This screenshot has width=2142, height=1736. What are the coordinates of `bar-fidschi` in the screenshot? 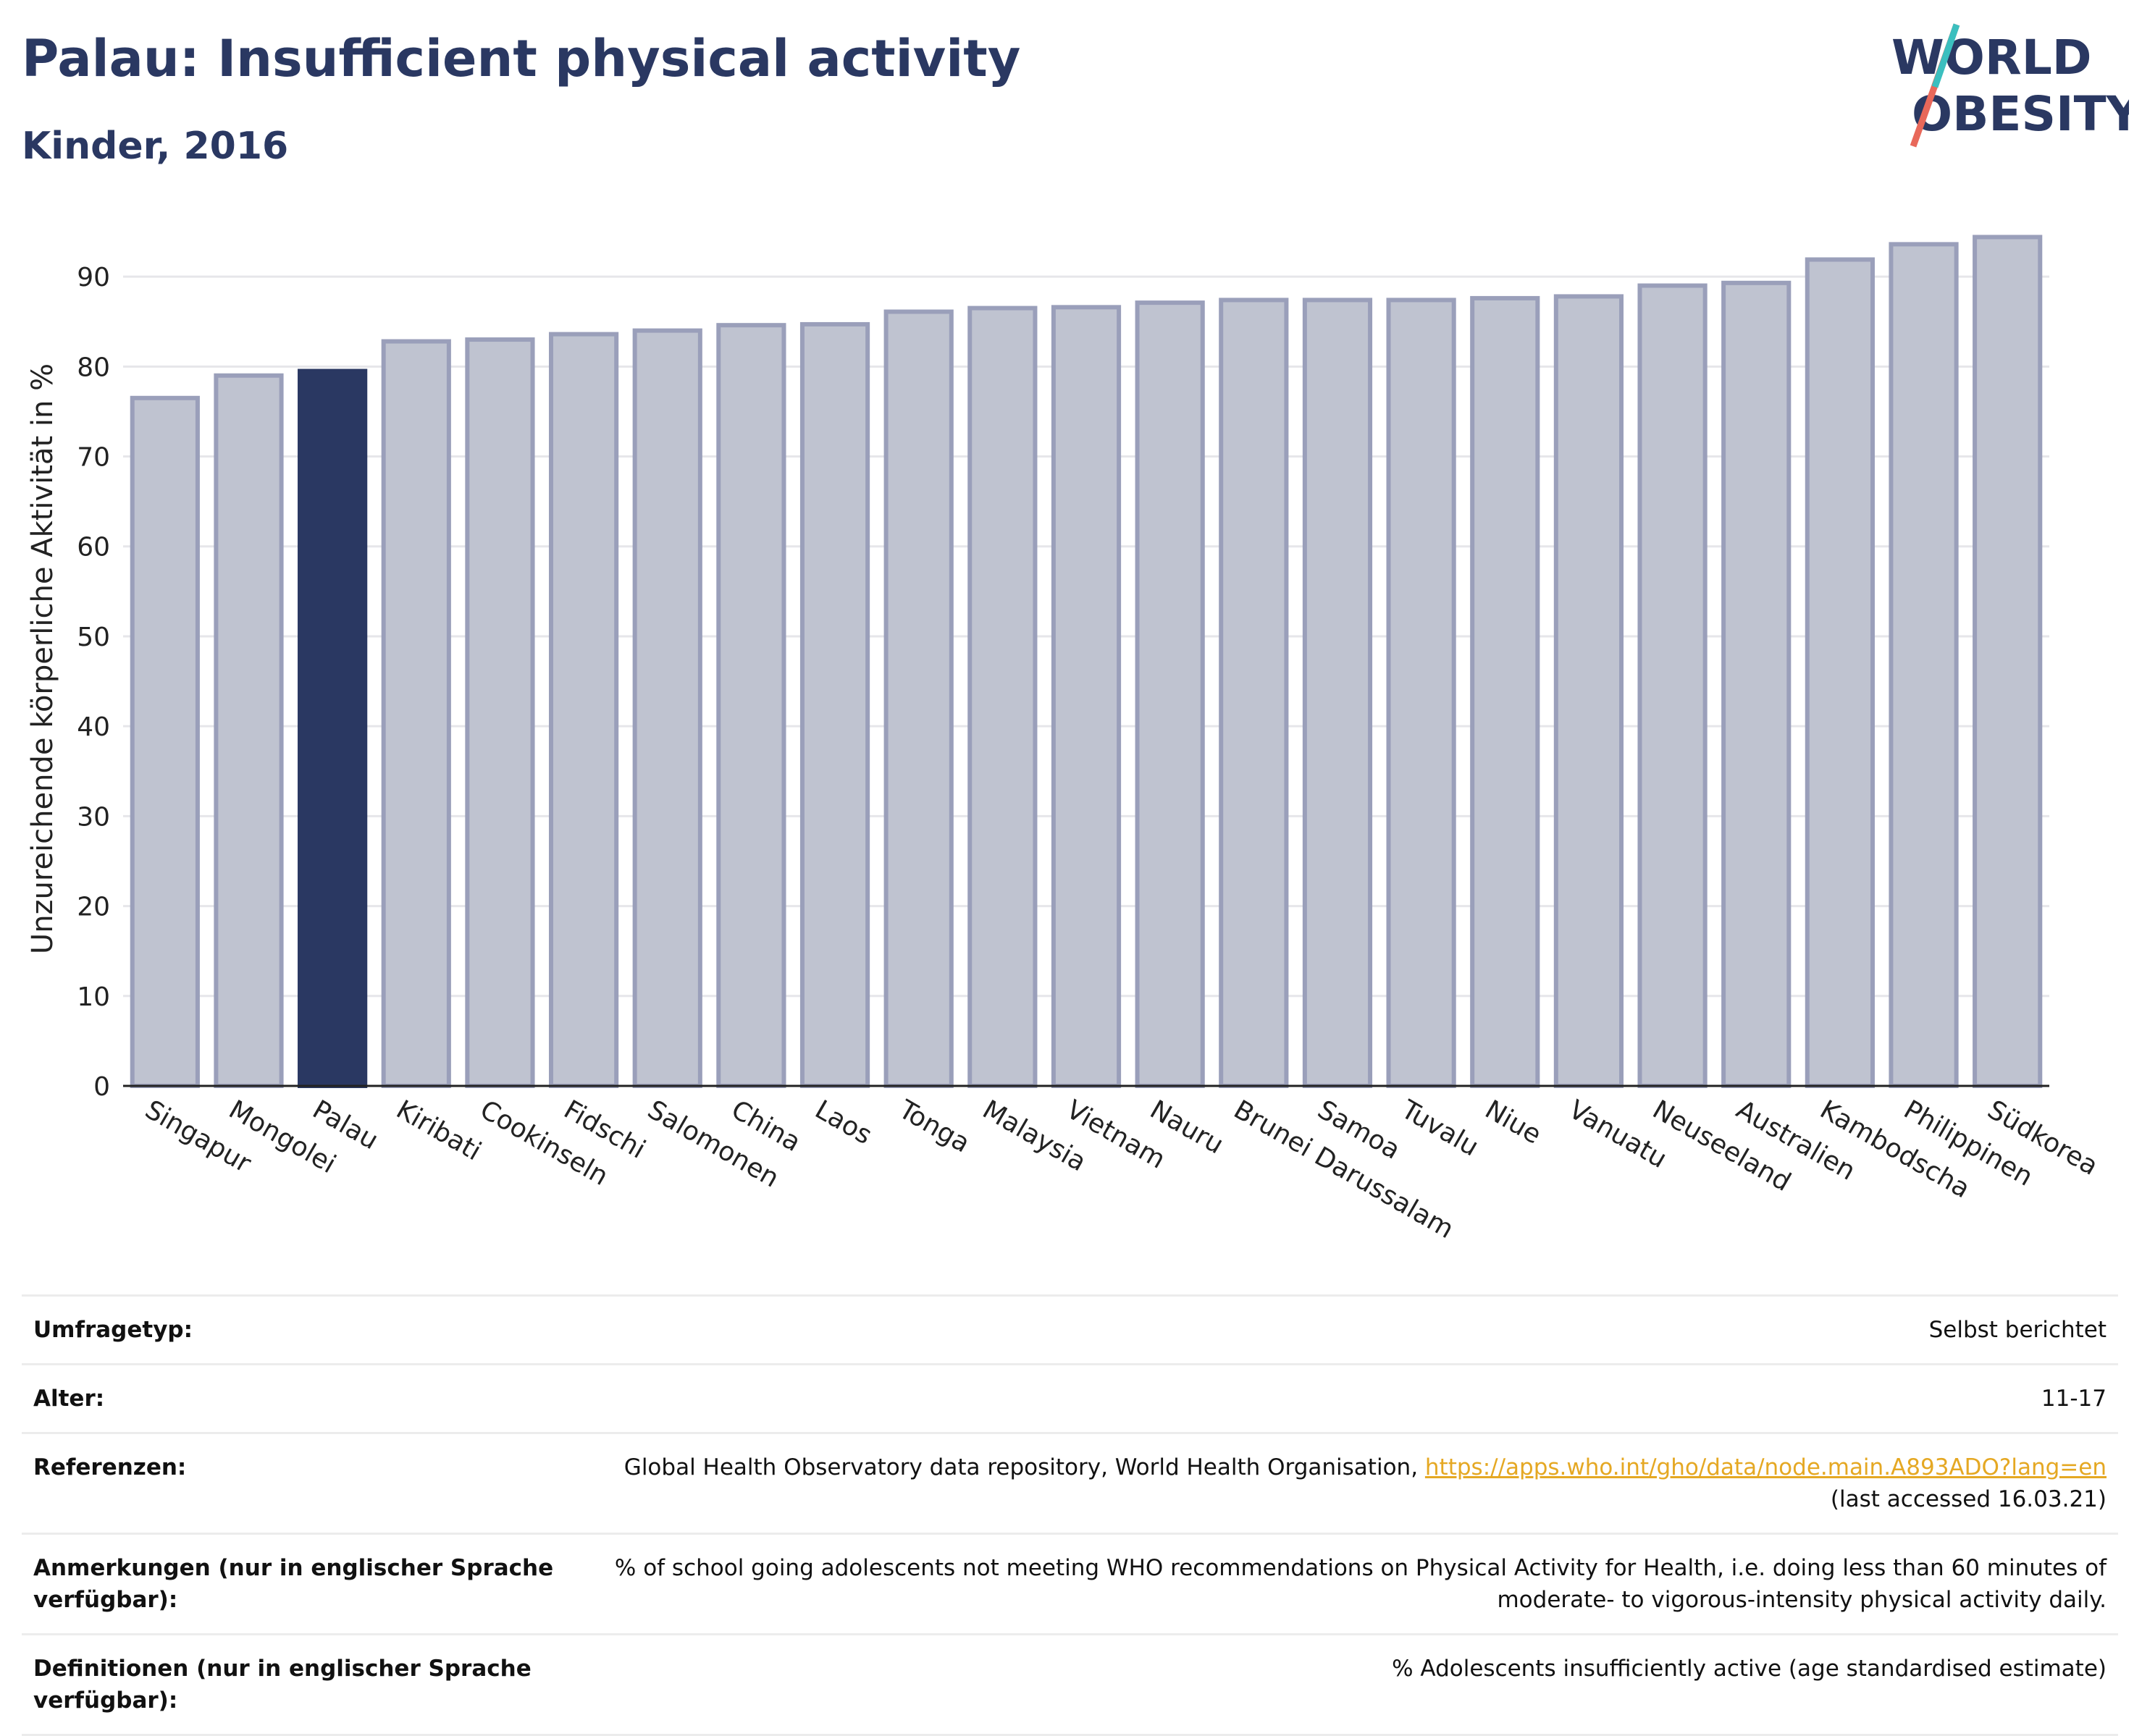 It's located at (583, 710).